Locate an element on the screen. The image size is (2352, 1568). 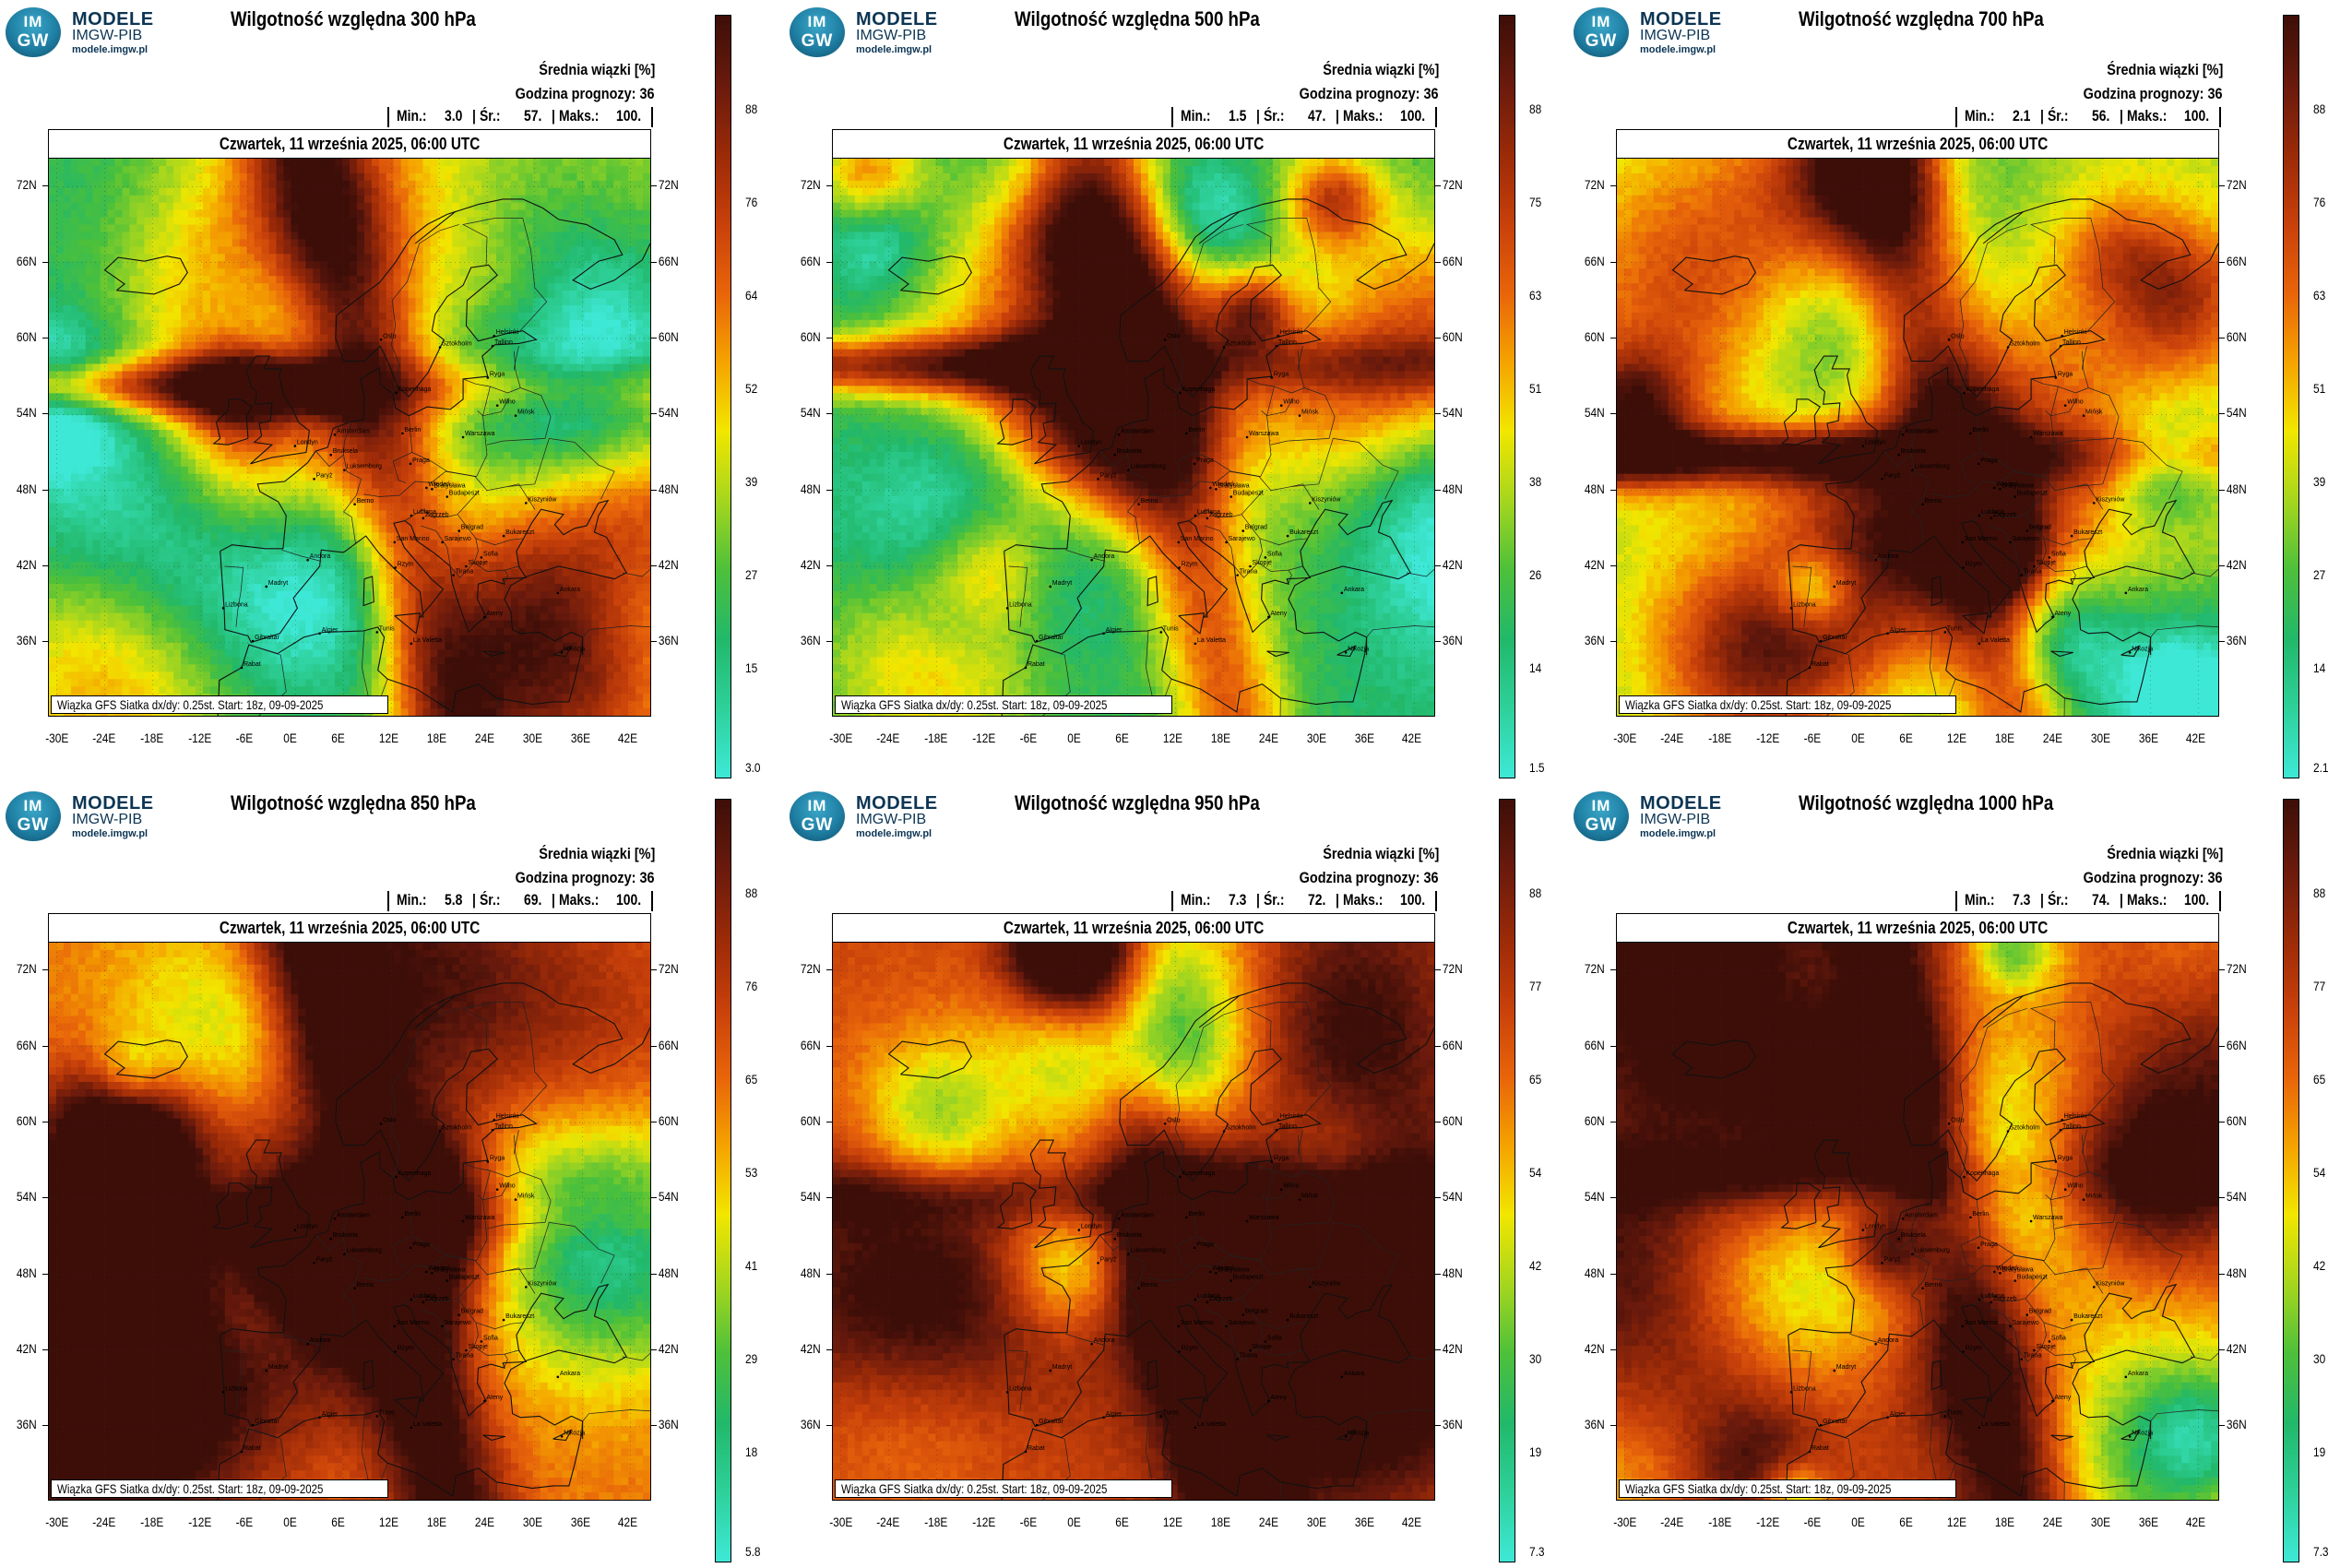
lon-label: -18E is located at coordinates (151, 1522).